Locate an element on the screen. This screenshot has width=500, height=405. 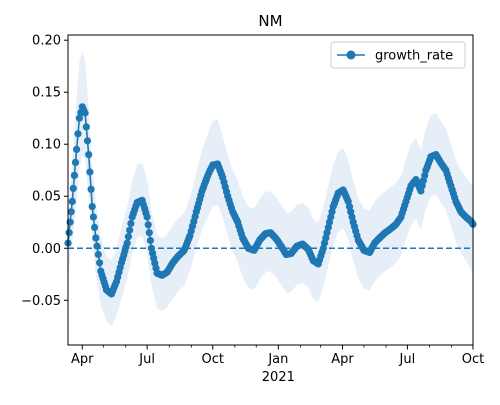
legend: growth_rate is located at coordinates (398, 55).